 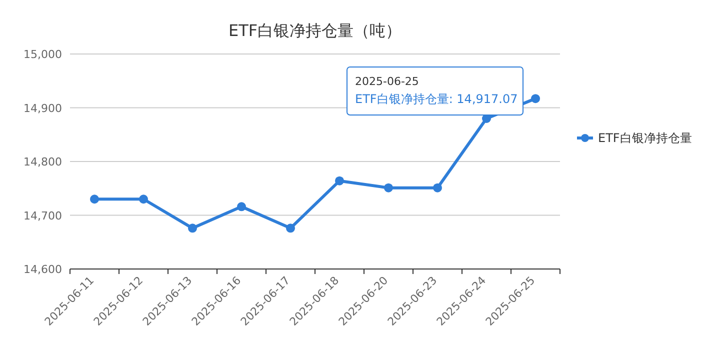 I want to click on y-tick-label: 14,800, so click(x=43, y=162).